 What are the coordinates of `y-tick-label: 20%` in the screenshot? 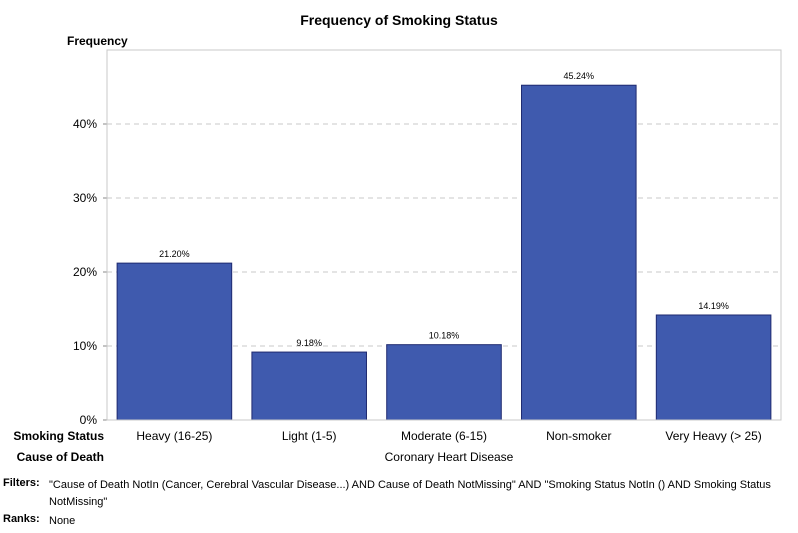 It's located at (85, 272).